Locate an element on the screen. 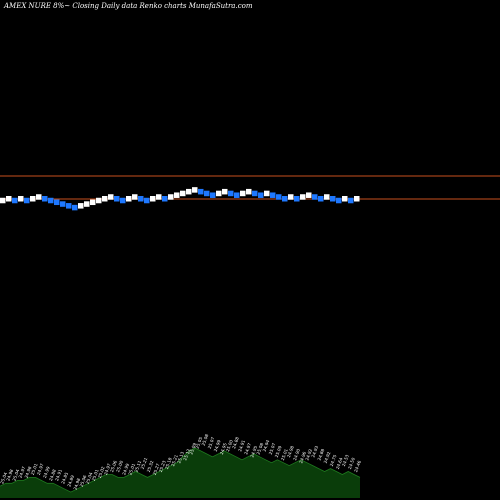  volume-label-1: 24.98 is located at coordinates (9, 474).